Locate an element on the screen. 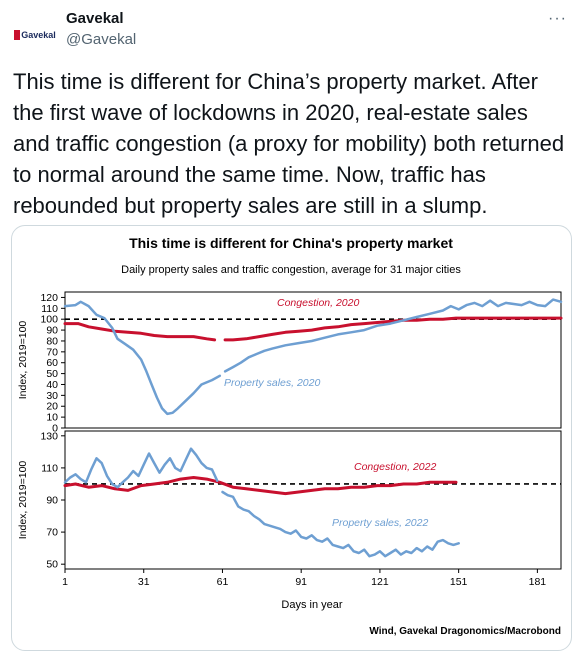  x-tick-label: 121 is located at coordinates (380, 582).